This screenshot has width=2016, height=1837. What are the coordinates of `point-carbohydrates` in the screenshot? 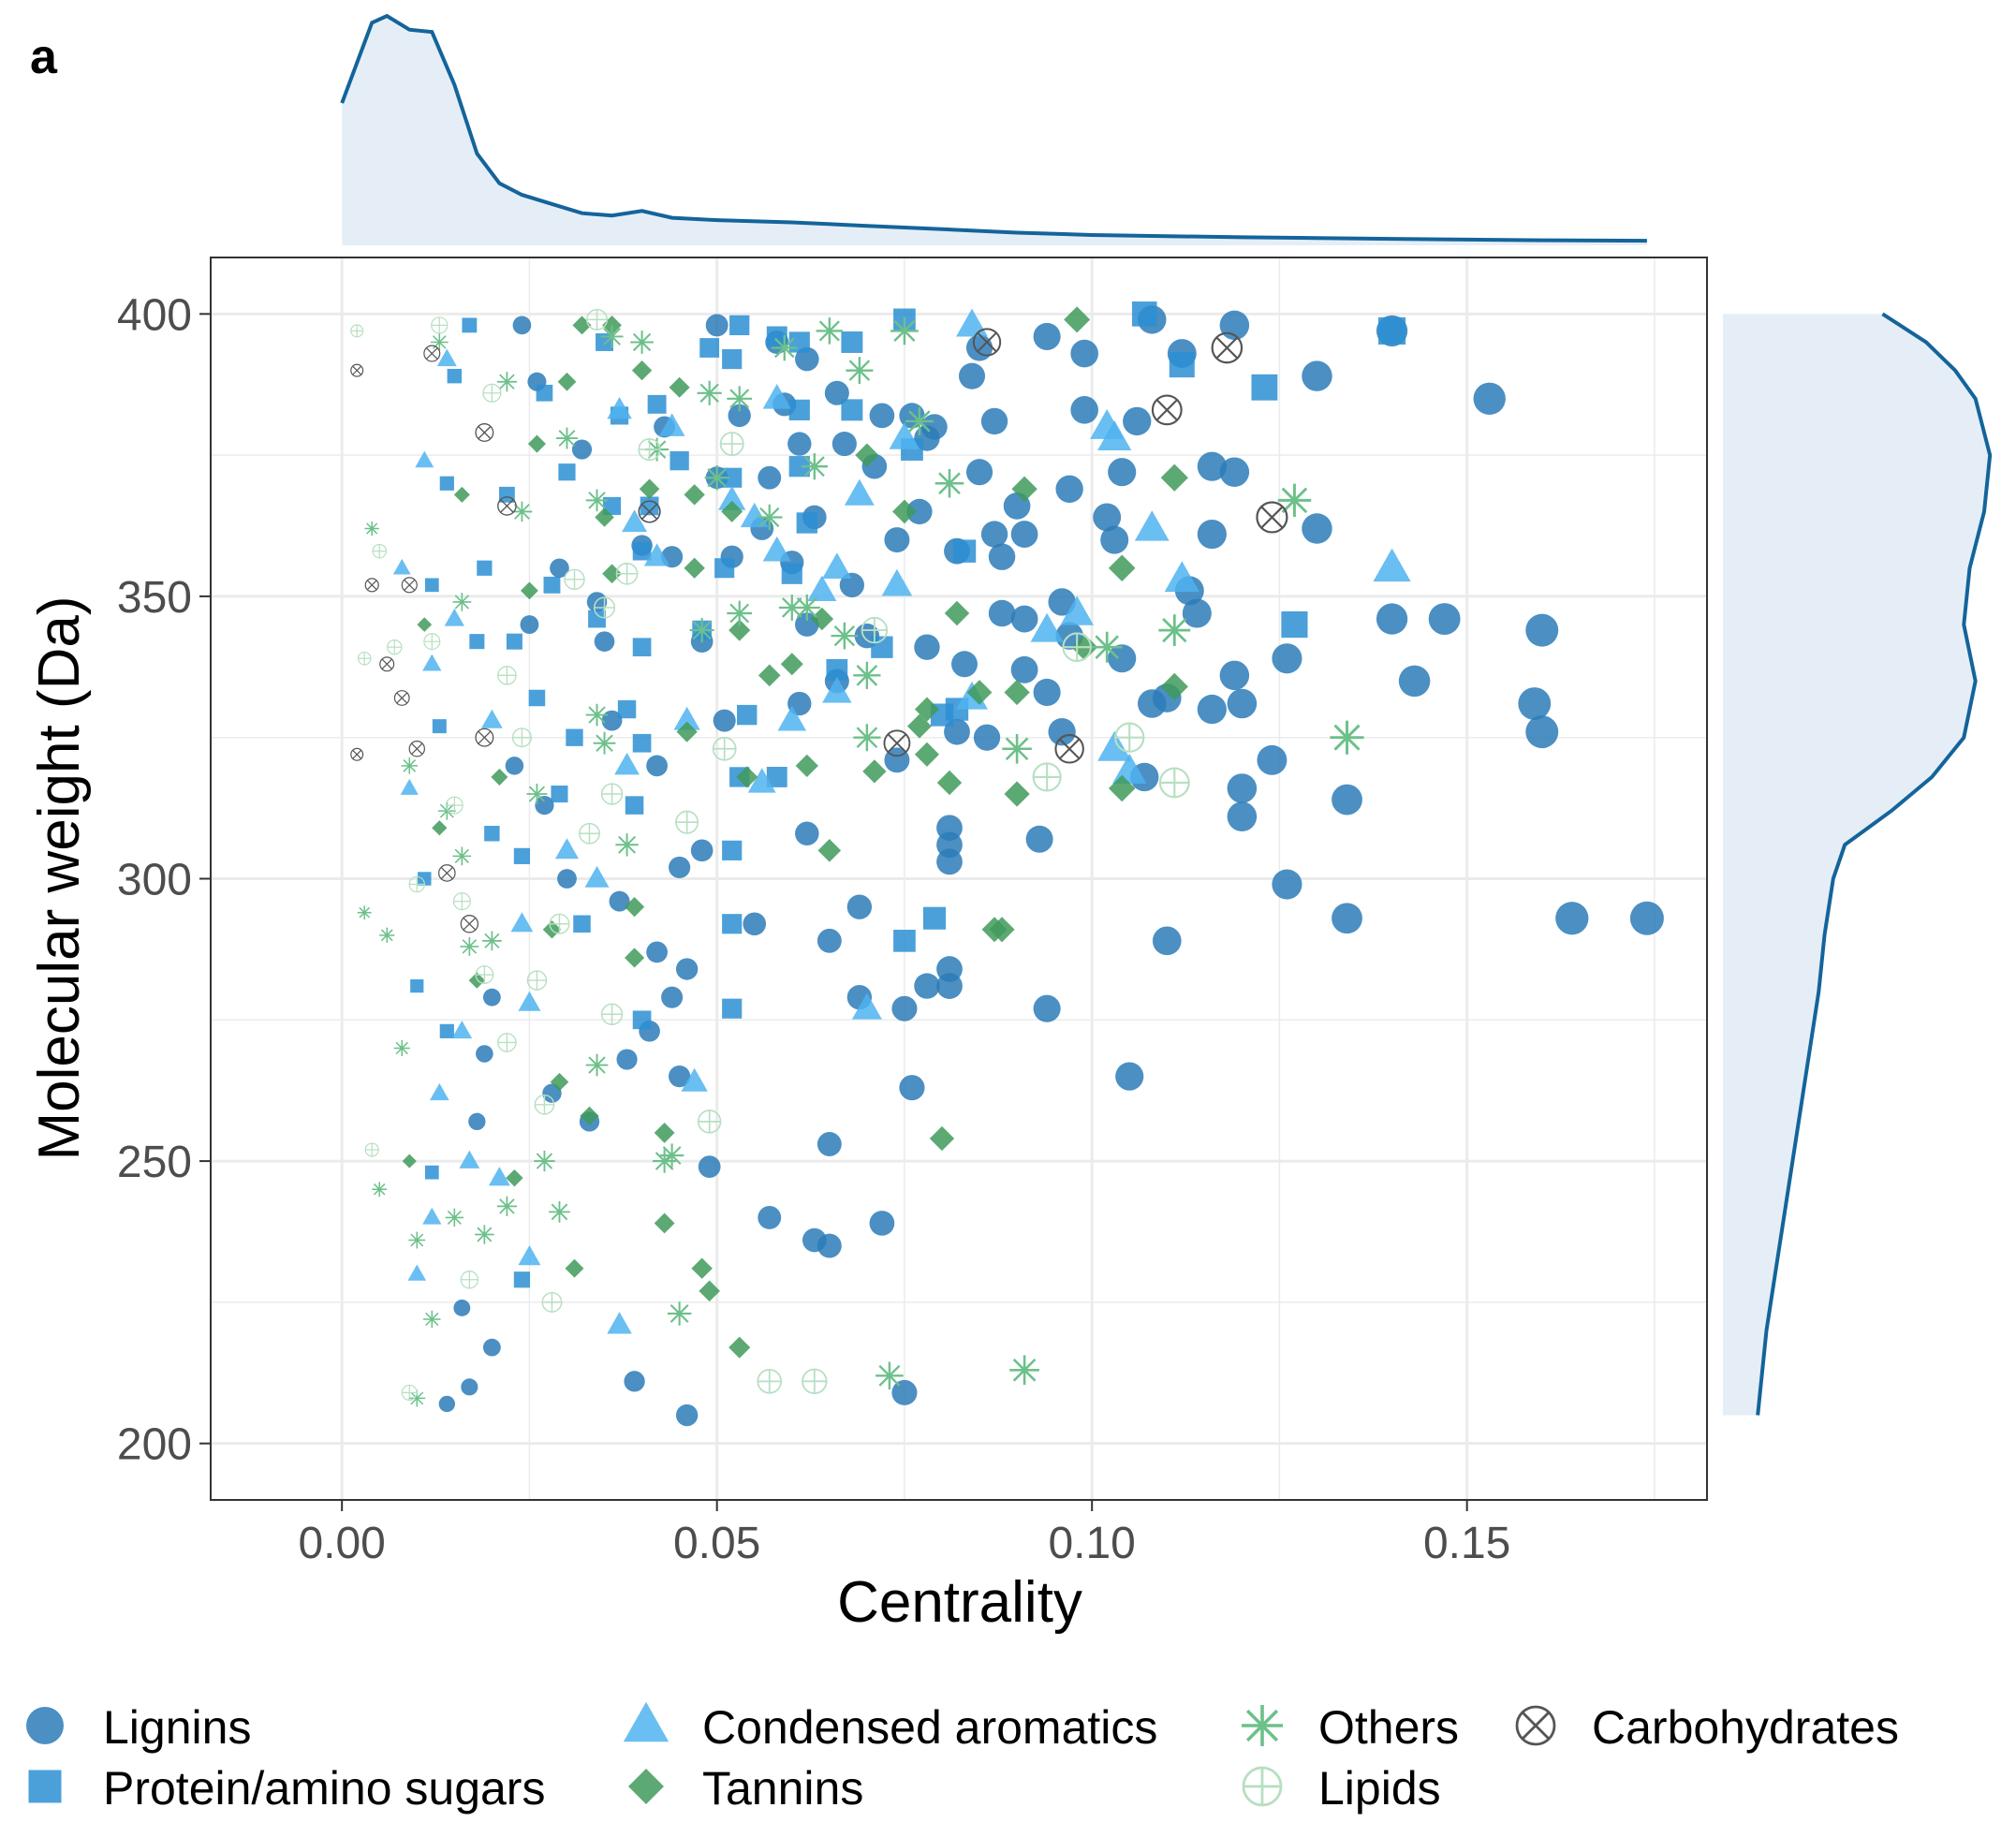 It's located at (432, 353).